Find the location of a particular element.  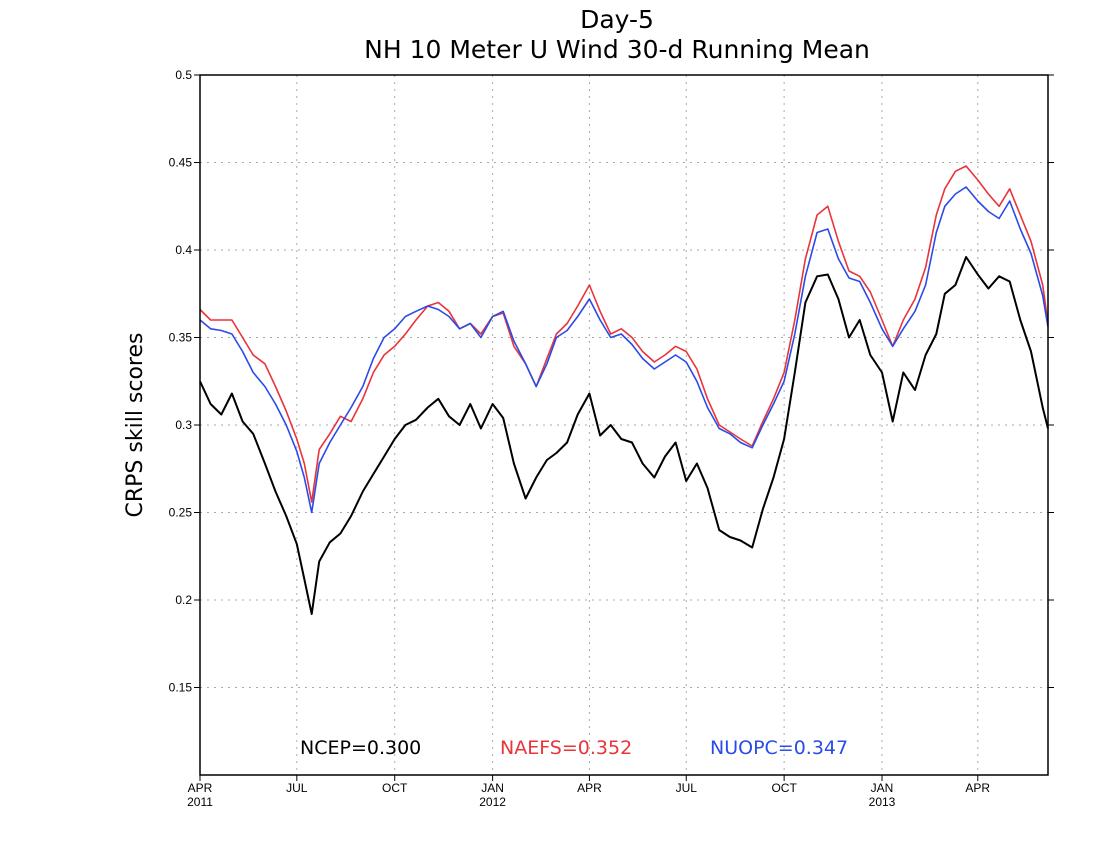

y-tick-label: 0.15 is located at coordinates (181, 688).